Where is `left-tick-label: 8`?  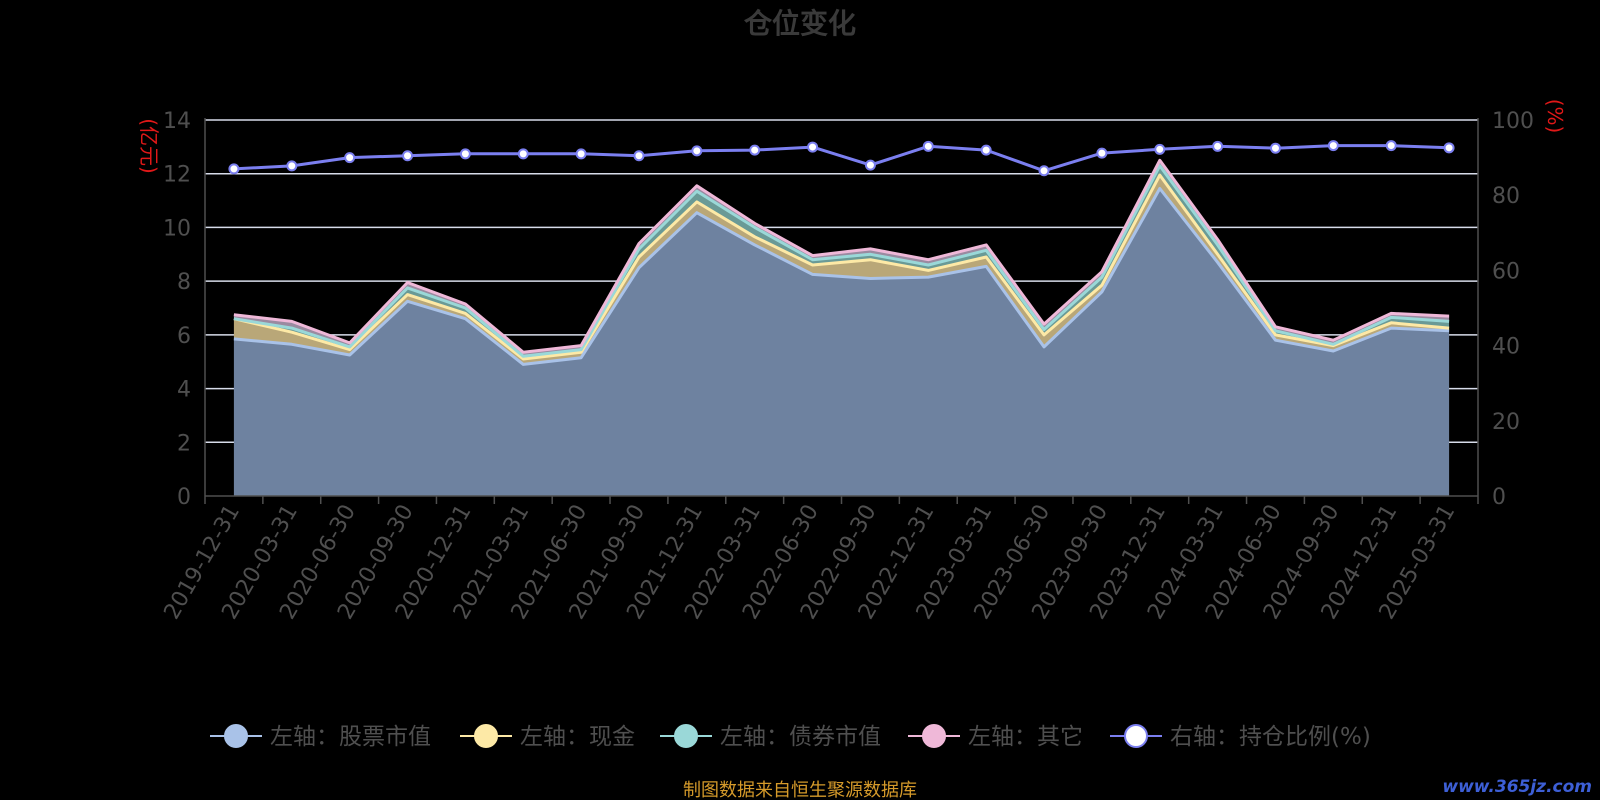 left-tick-label: 8 is located at coordinates (184, 282).